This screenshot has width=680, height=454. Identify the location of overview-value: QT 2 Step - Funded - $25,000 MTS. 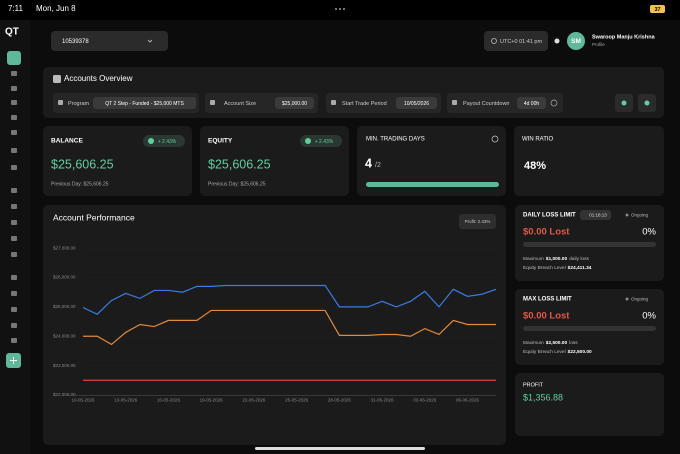
(144, 104).